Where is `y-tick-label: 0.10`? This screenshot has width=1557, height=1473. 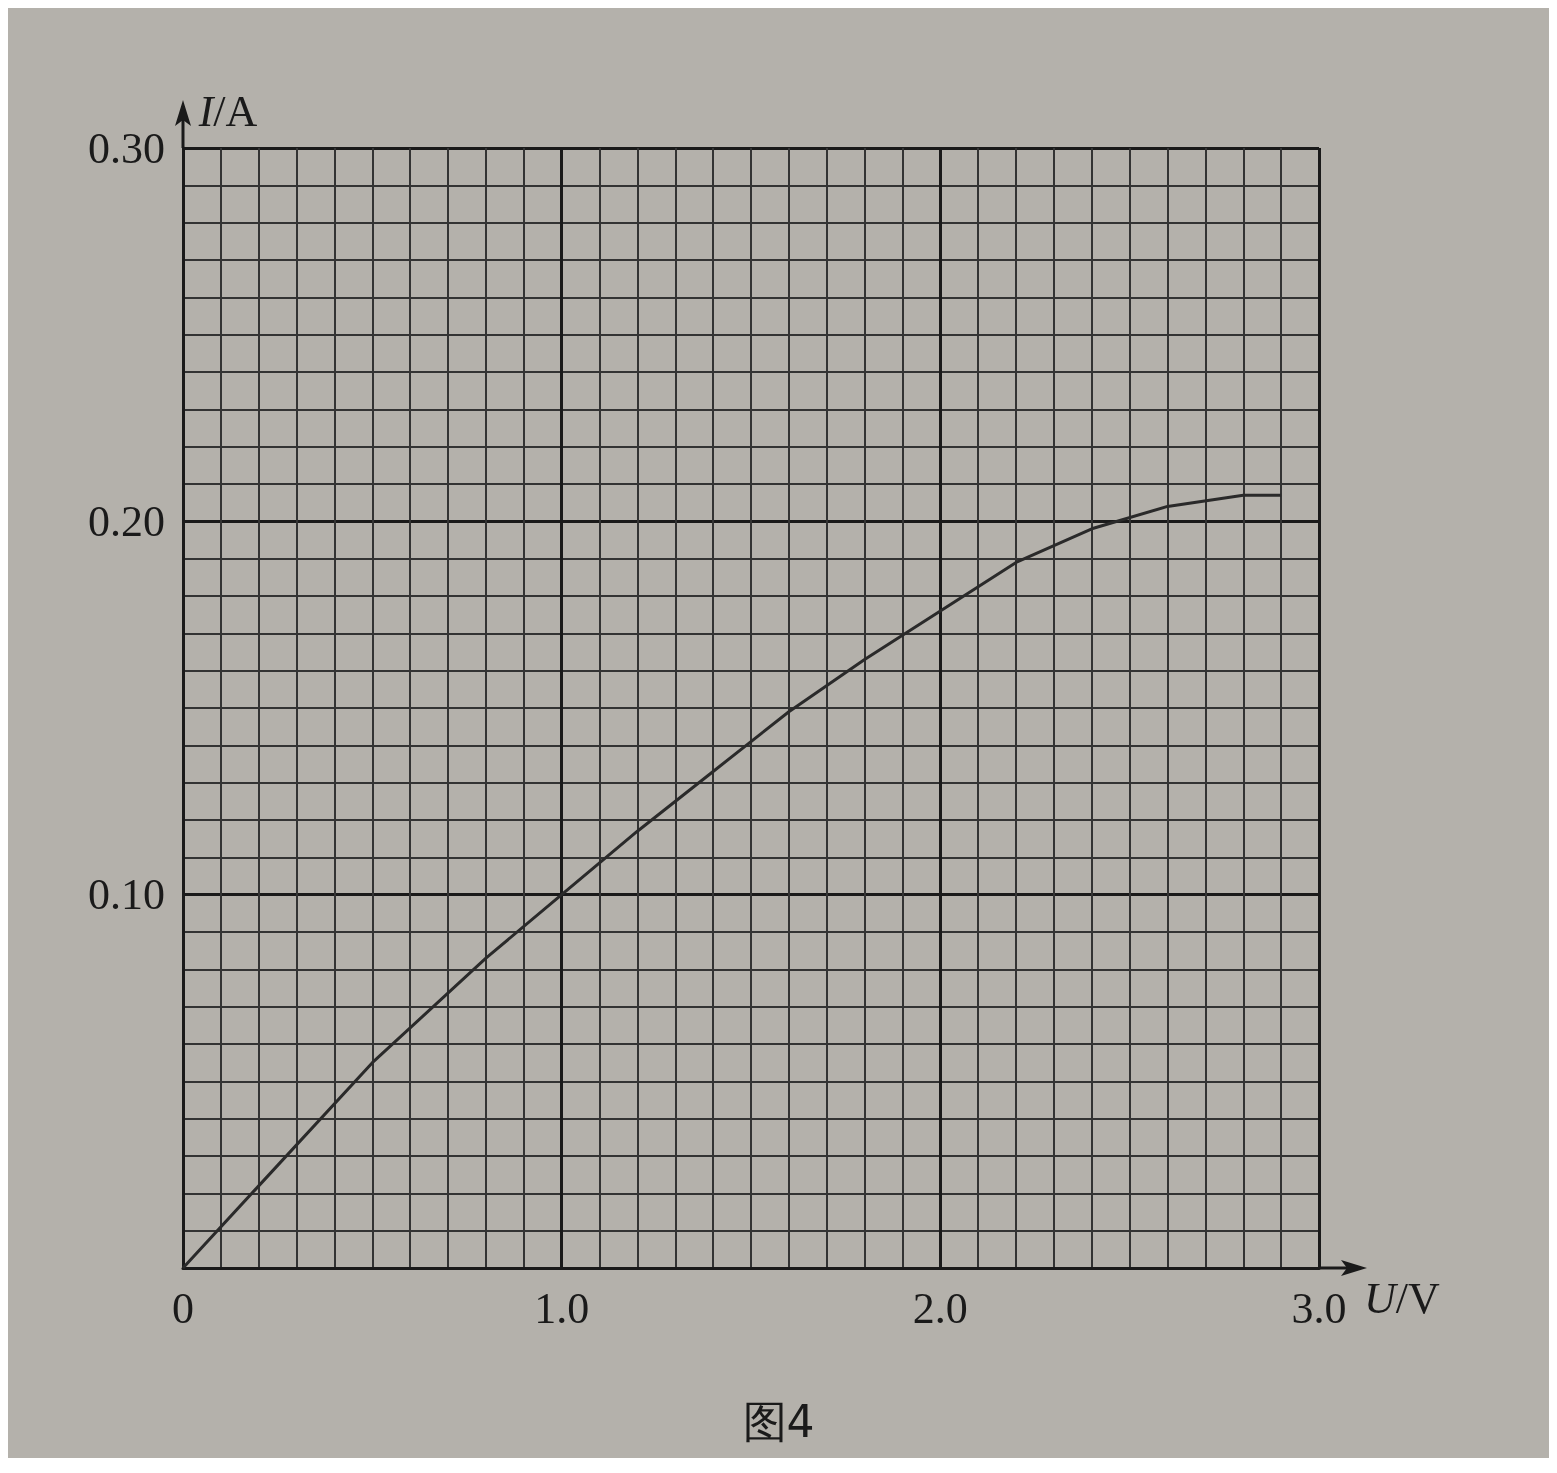 y-tick-label: 0.10 is located at coordinates (126, 895).